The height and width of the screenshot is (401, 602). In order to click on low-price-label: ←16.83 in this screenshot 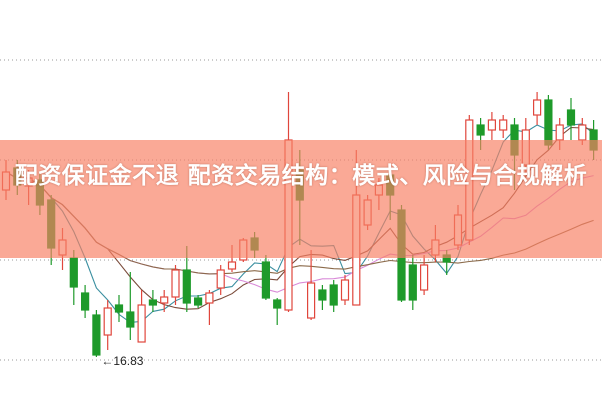, I will do `click(122, 361)`.